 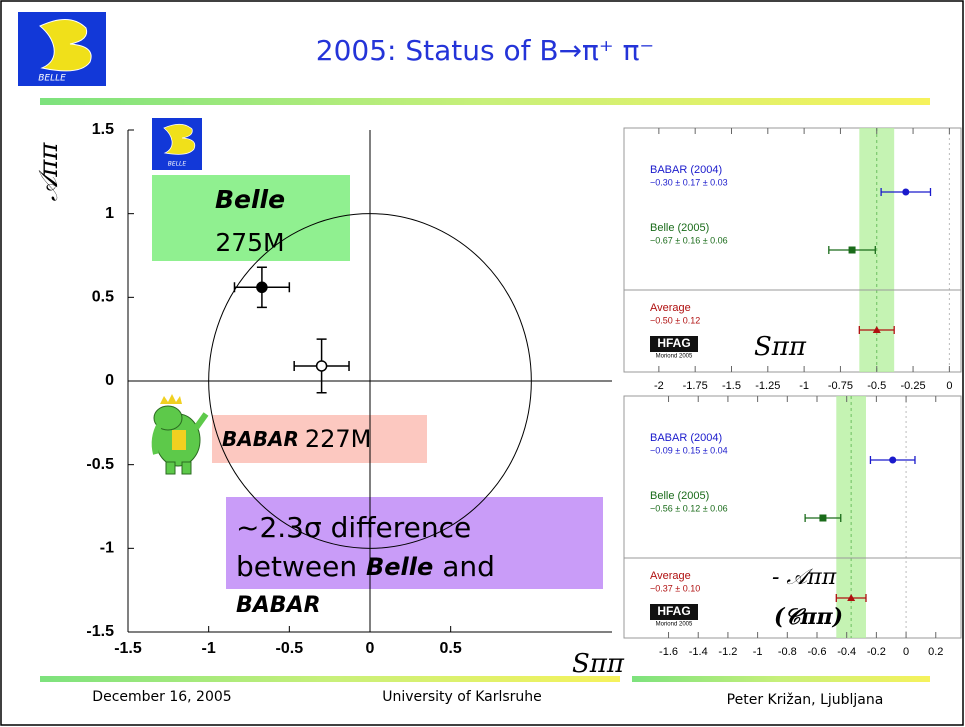 I want to click on slide-title: 2005: Status of B→π⁺ π⁻, so click(x=485, y=50).